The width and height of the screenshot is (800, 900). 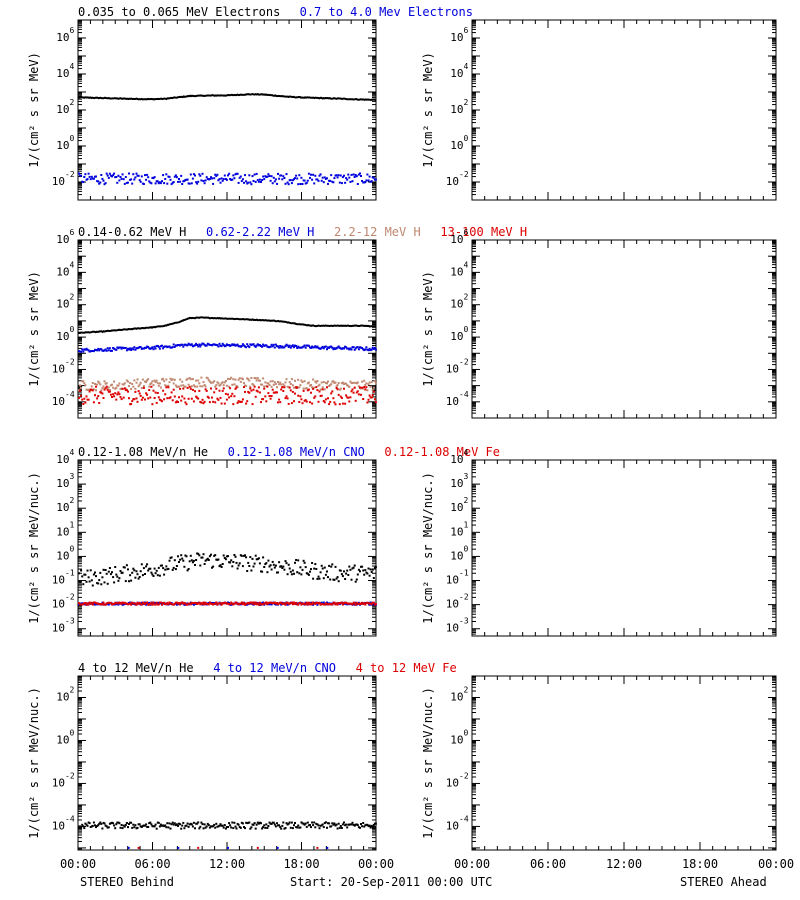 What do you see at coordinates (78, 864) in the screenshot?
I see `x-tick-label: 00:00` at bounding box center [78, 864].